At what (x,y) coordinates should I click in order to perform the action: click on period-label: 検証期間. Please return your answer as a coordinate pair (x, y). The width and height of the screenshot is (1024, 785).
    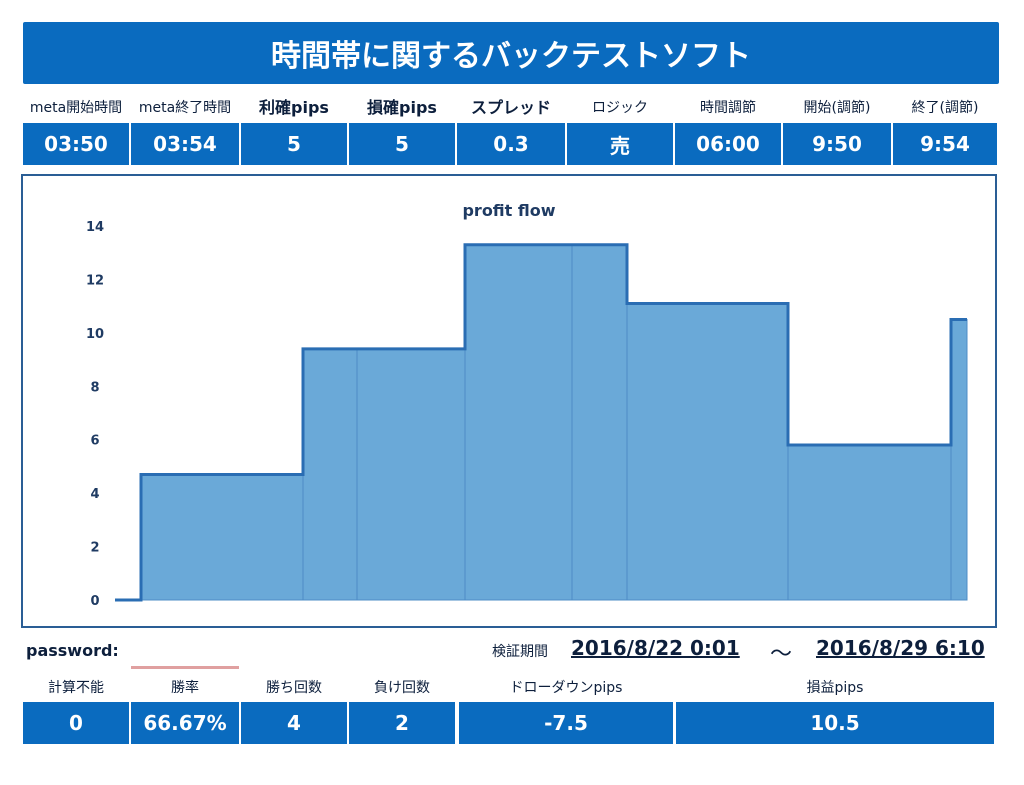
    Looking at the image, I should click on (520, 652).